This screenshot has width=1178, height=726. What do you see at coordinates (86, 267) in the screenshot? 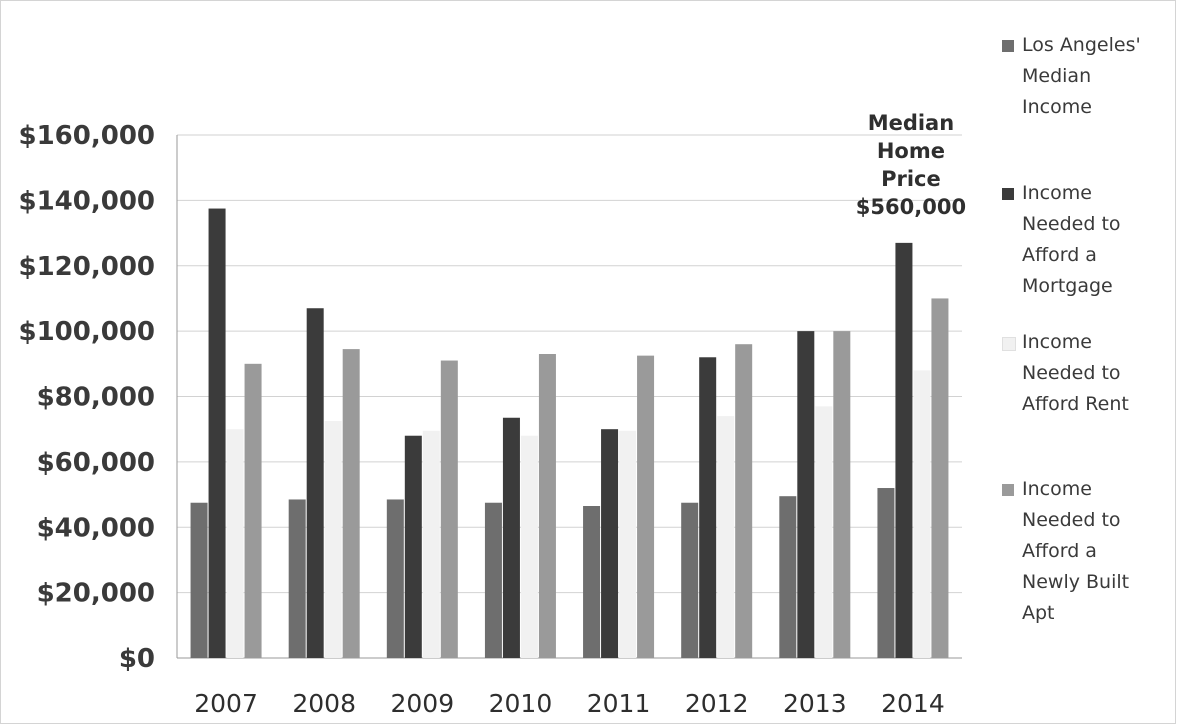
I see `y-tick-label: $120,000` at bounding box center [86, 267].